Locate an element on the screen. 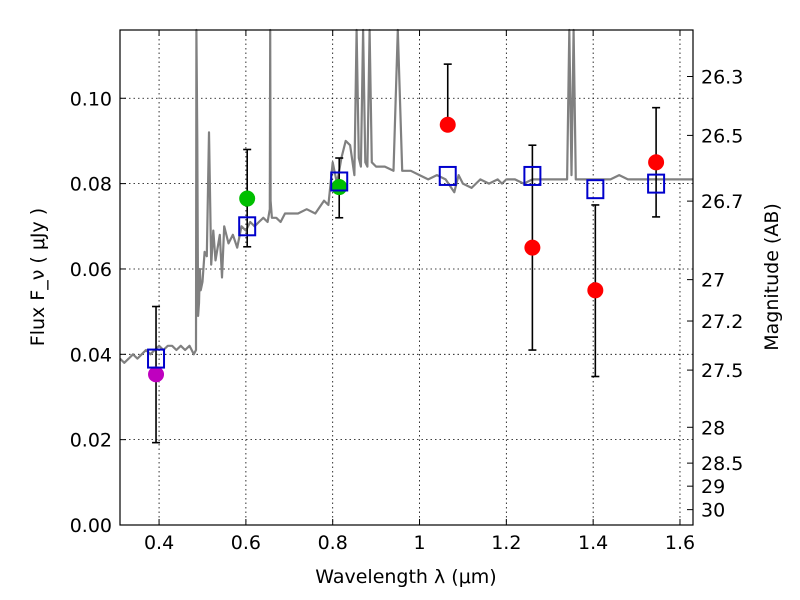 The image size is (800, 600). x-tick-label: 1.4 is located at coordinates (593, 543).